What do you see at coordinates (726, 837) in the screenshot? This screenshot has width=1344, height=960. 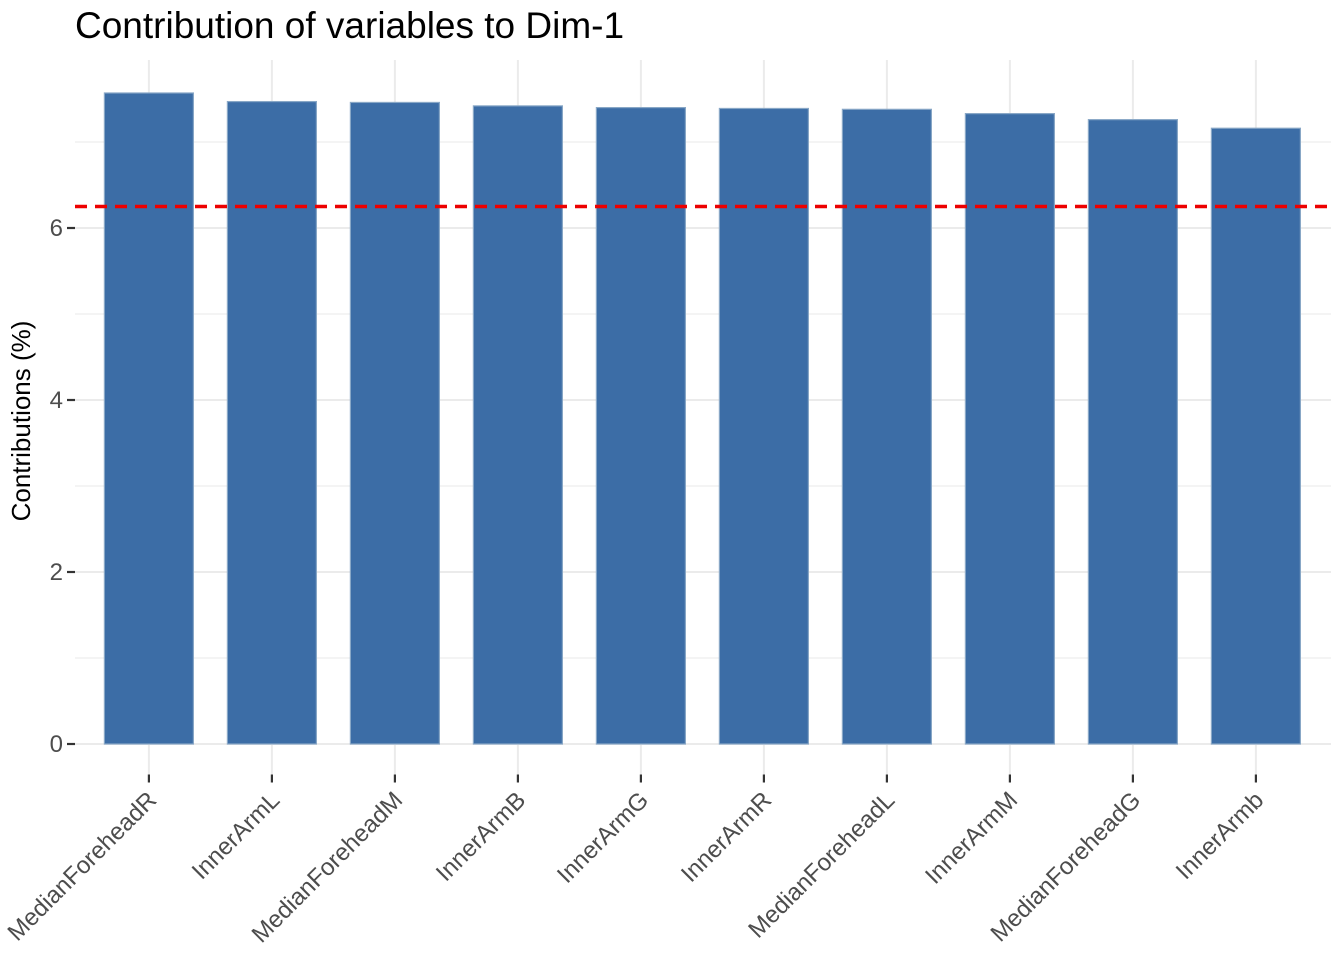 I see `x-tick-label: InnerArmR` at bounding box center [726, 837].